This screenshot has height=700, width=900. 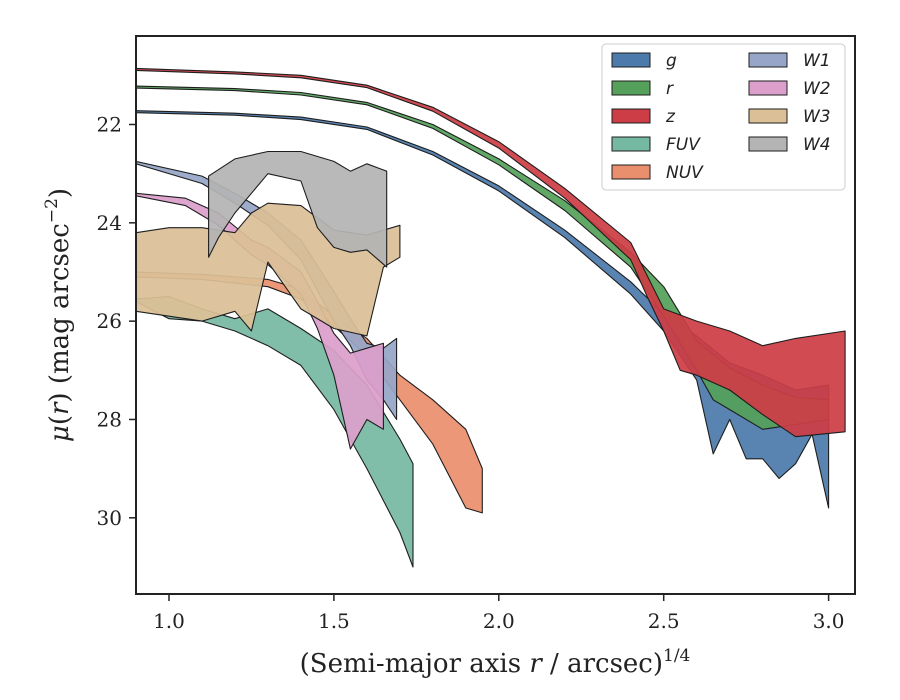 I want to click on y-tick-label: 24, so click(x=109, y=223).